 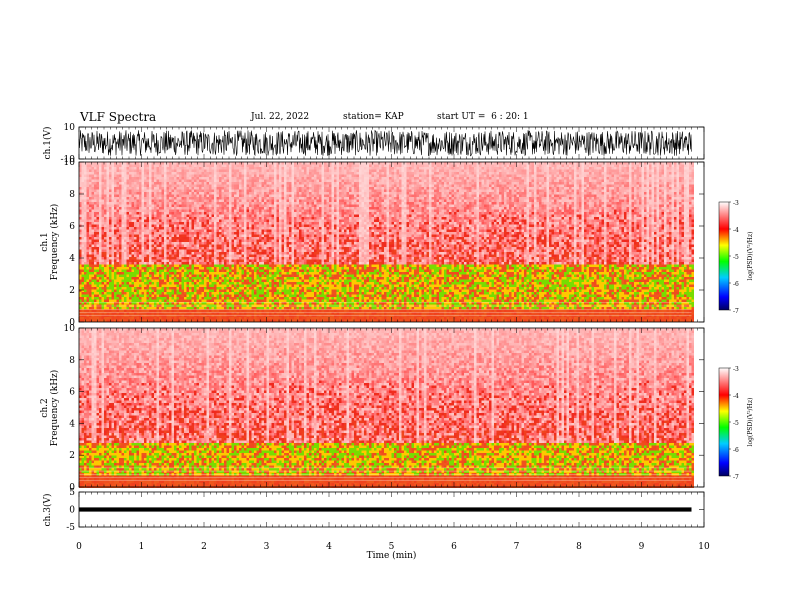 I want to click on ch2-colorbar, so click(x=724, y=422).